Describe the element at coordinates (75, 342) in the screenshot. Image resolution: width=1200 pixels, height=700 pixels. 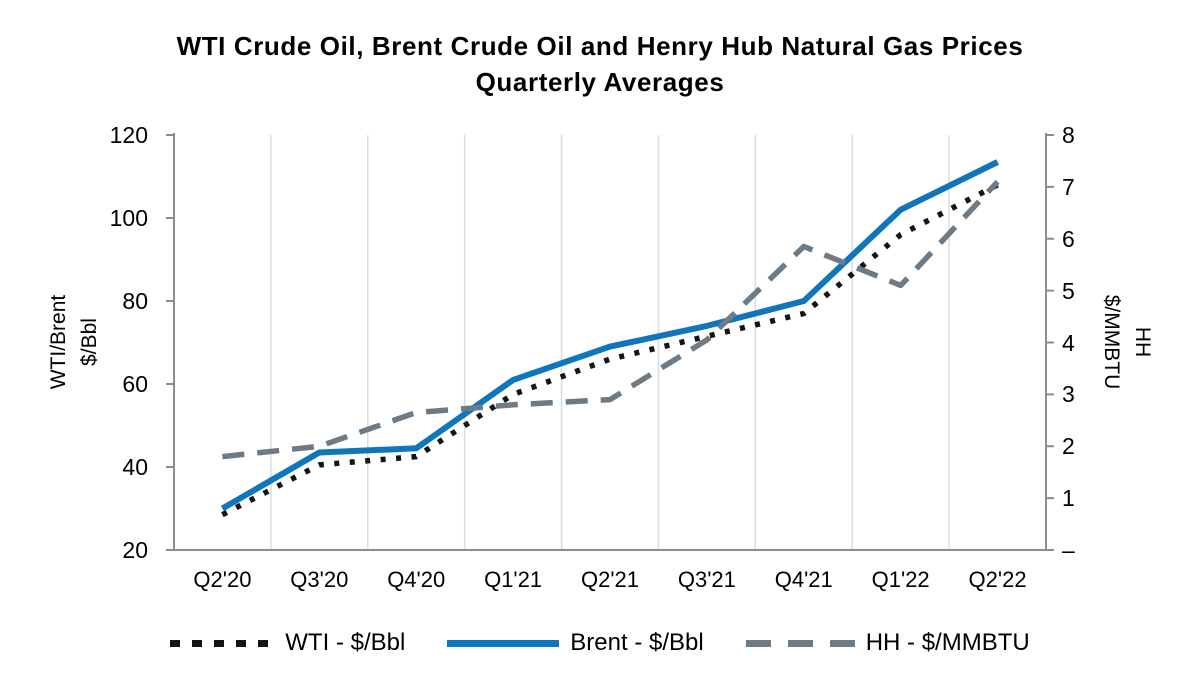
I see `left-axis-title: WTI/Brent $/Bbl` at that location.